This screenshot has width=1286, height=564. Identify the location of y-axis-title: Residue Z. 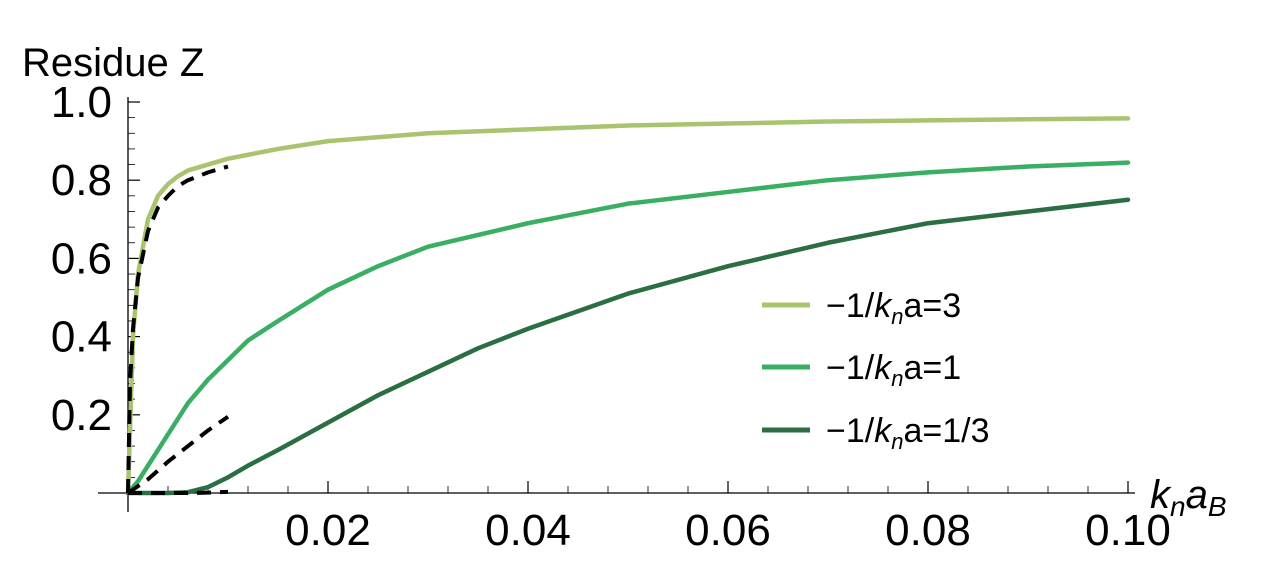
(113, 63).